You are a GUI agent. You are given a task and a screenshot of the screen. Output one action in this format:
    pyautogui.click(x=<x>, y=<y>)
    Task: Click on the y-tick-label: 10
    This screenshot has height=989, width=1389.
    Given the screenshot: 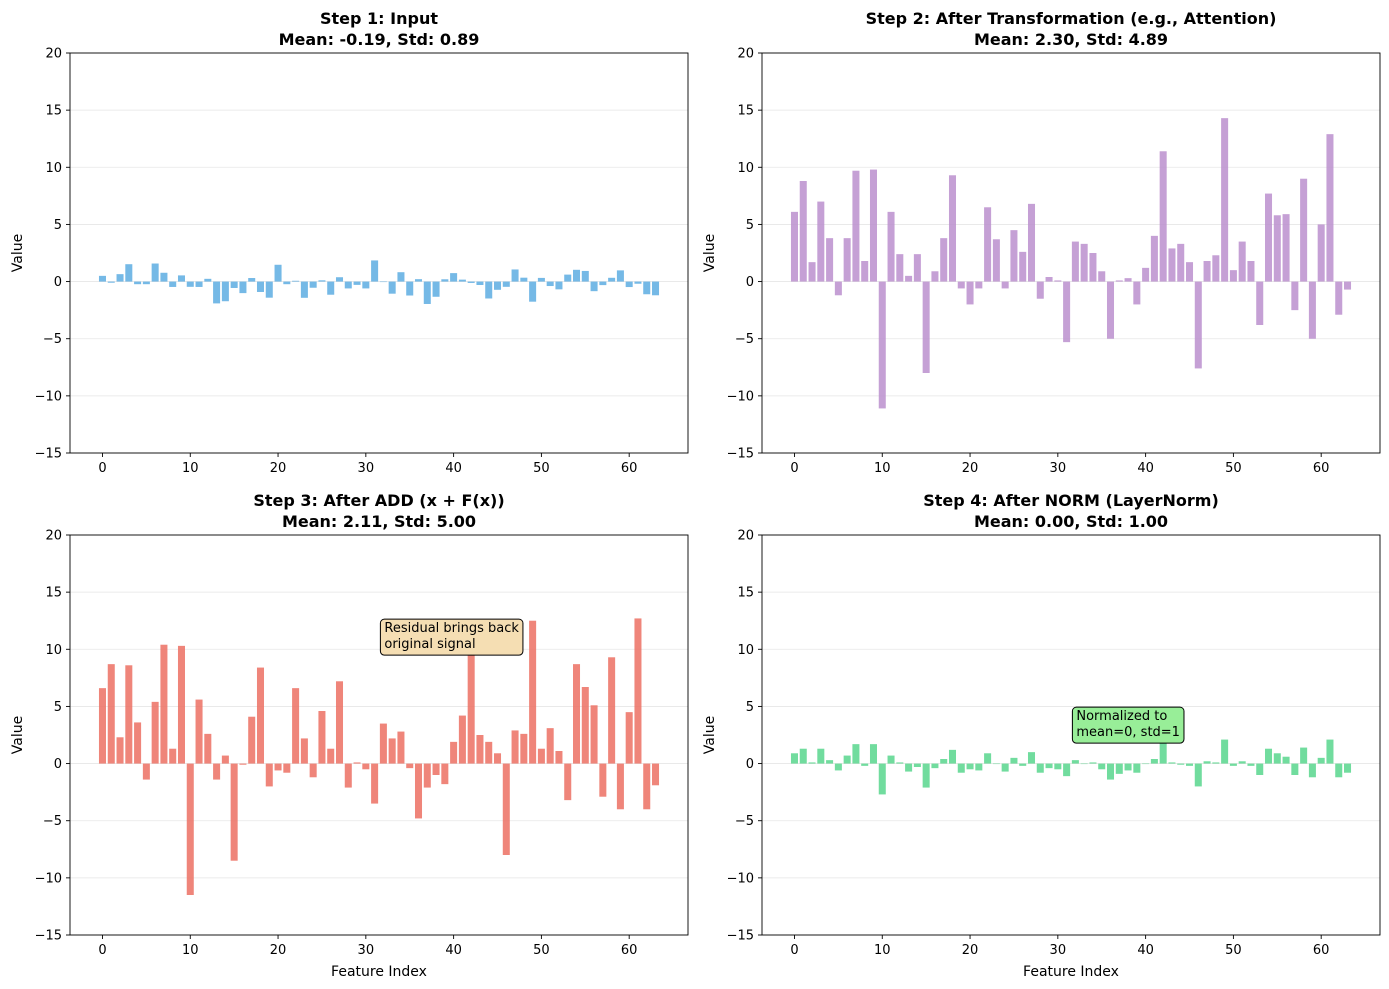 What is the action you would take?
    pyautogui.click(x=53, y=168)
    